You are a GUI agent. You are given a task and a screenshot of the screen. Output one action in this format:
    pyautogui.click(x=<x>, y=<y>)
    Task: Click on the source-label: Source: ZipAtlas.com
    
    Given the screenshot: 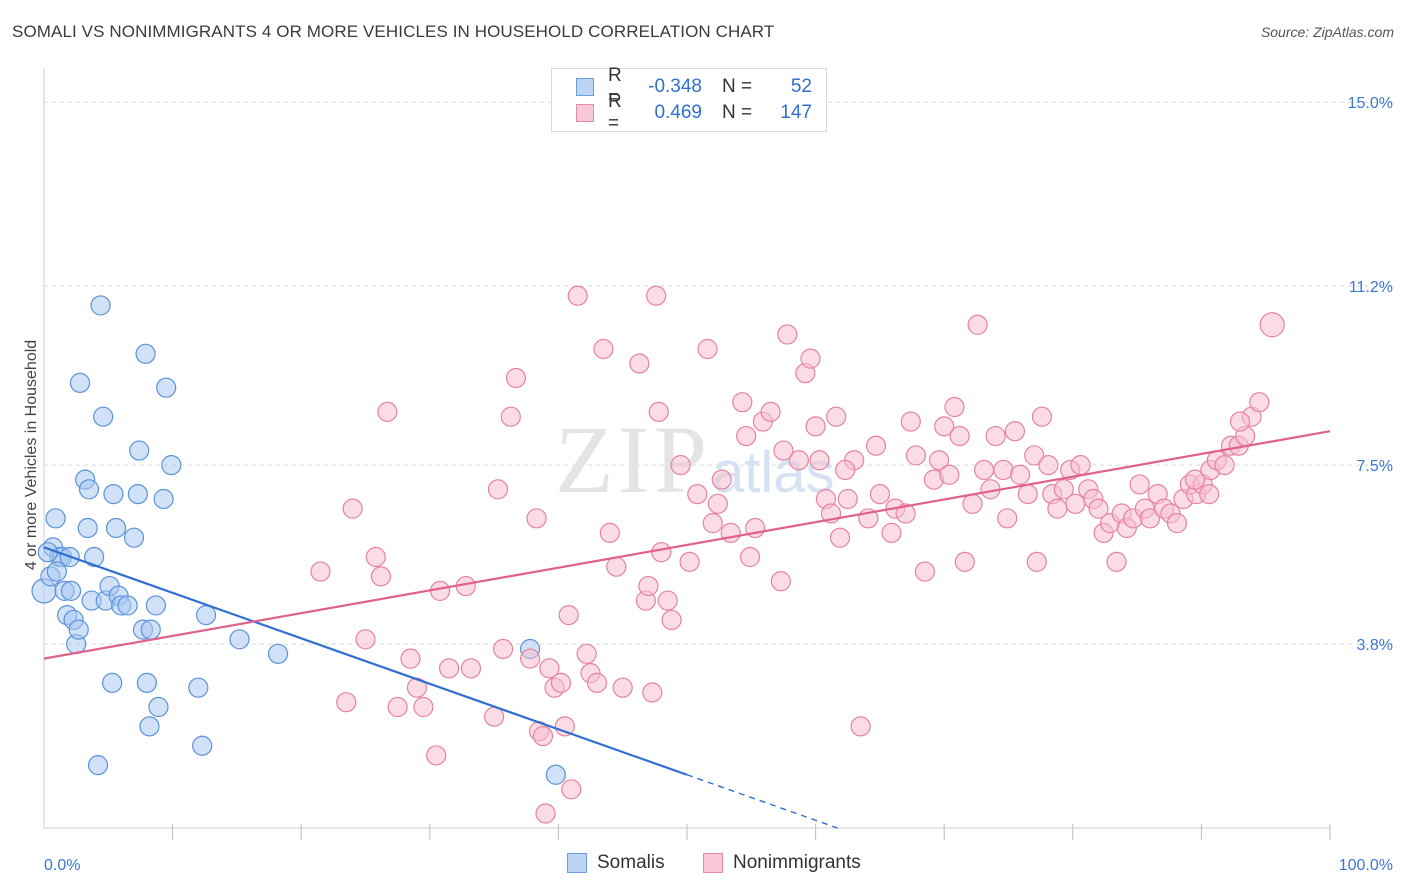 What is the action you would take?
    pyautogui.click(x=1327, y=32)
    